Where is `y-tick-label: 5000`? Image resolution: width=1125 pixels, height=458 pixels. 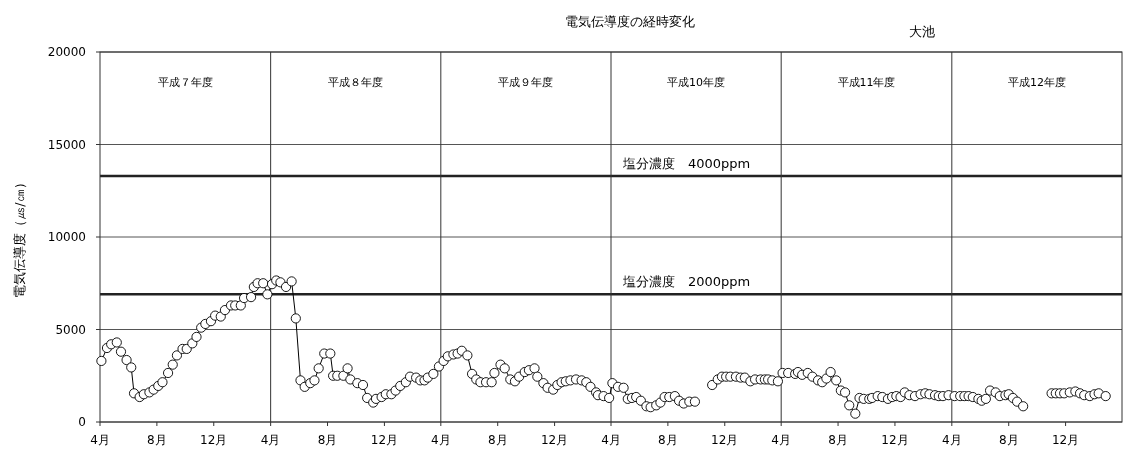 y-tick-label: 5000 is located at coordinates (70, 329).